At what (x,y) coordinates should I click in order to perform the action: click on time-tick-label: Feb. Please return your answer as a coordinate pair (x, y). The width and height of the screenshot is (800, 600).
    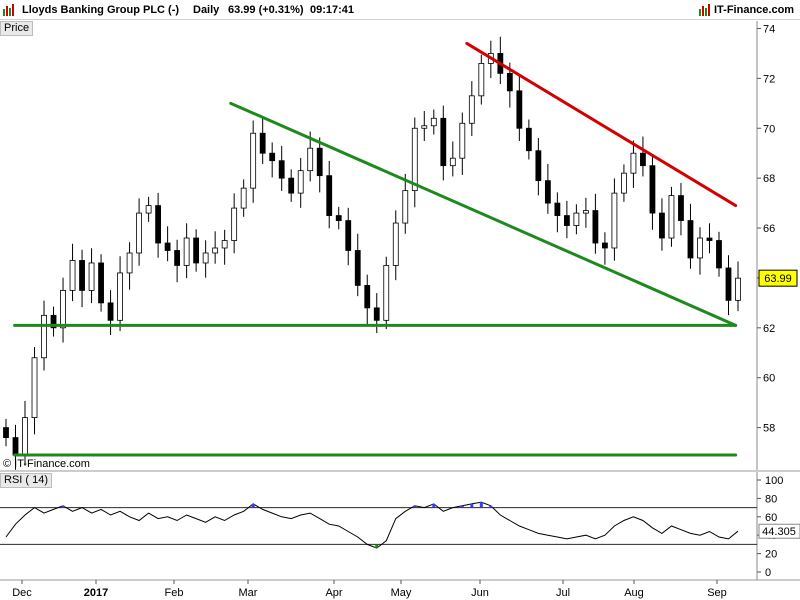
    Looking at the image, I should click on (174, 593).